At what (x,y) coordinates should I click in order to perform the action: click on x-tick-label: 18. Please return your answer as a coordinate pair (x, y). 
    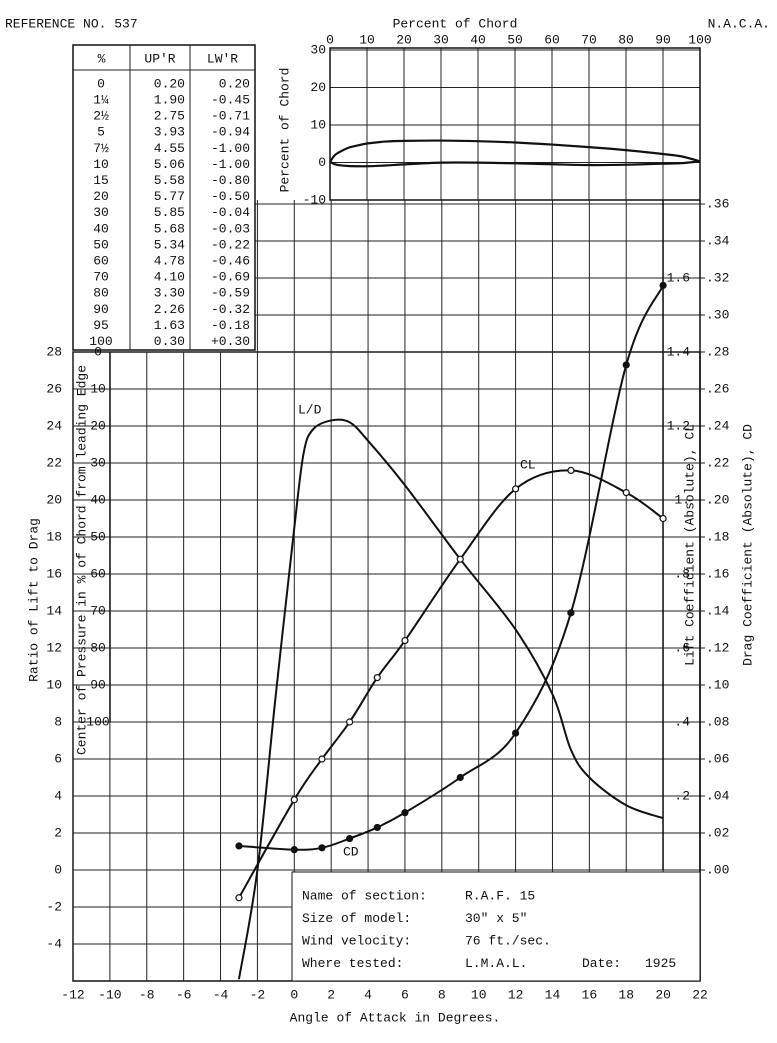
    Looking at the image, I should click on (626, 994).